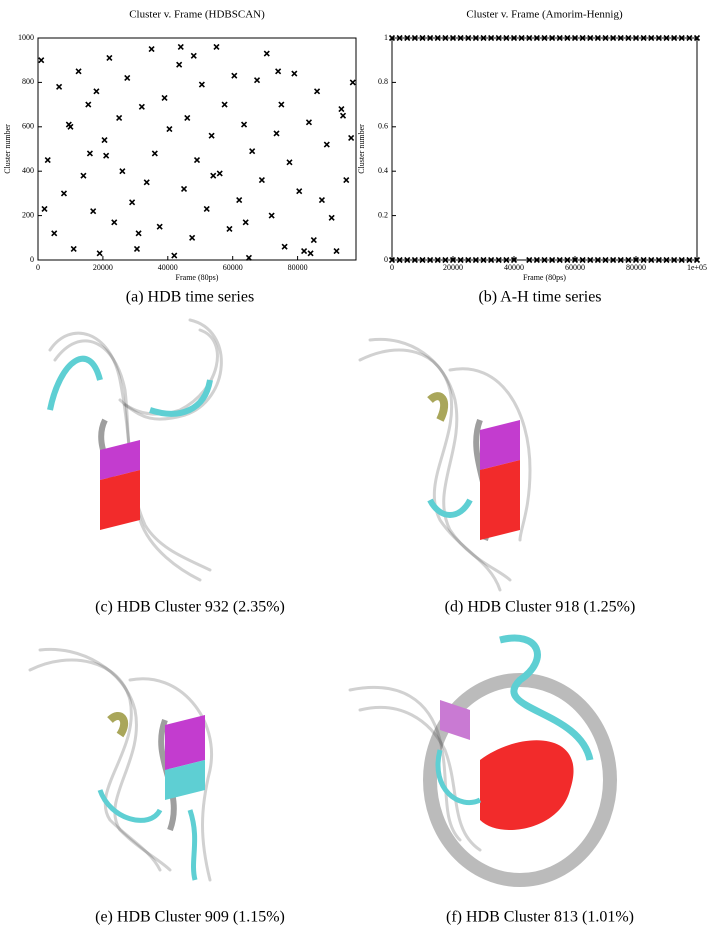 Image resolution: width=721 pixels, height=938 pixels. I want to click on x-axis-label: Frame (80ps), so click(544, 277).